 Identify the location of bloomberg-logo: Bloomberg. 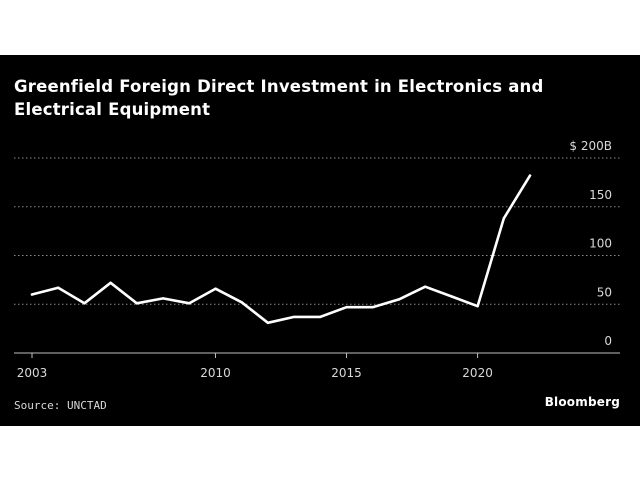
(582, 402).